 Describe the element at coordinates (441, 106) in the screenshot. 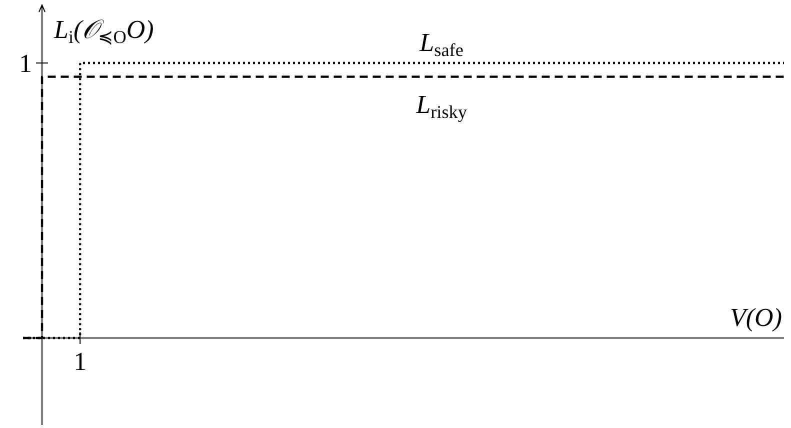

I see `series-label: L$_{risky}$` at that location.